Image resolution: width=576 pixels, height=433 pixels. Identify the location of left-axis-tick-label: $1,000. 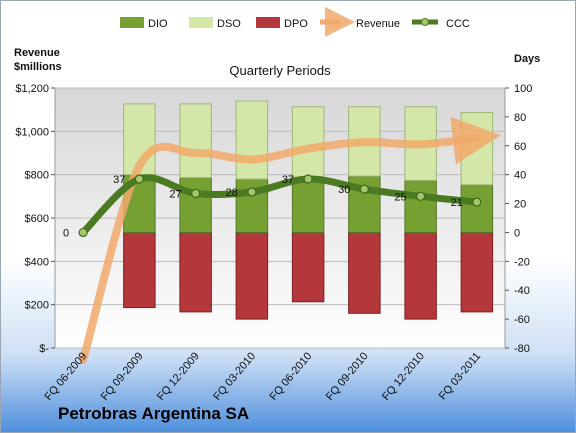
(32, 132).